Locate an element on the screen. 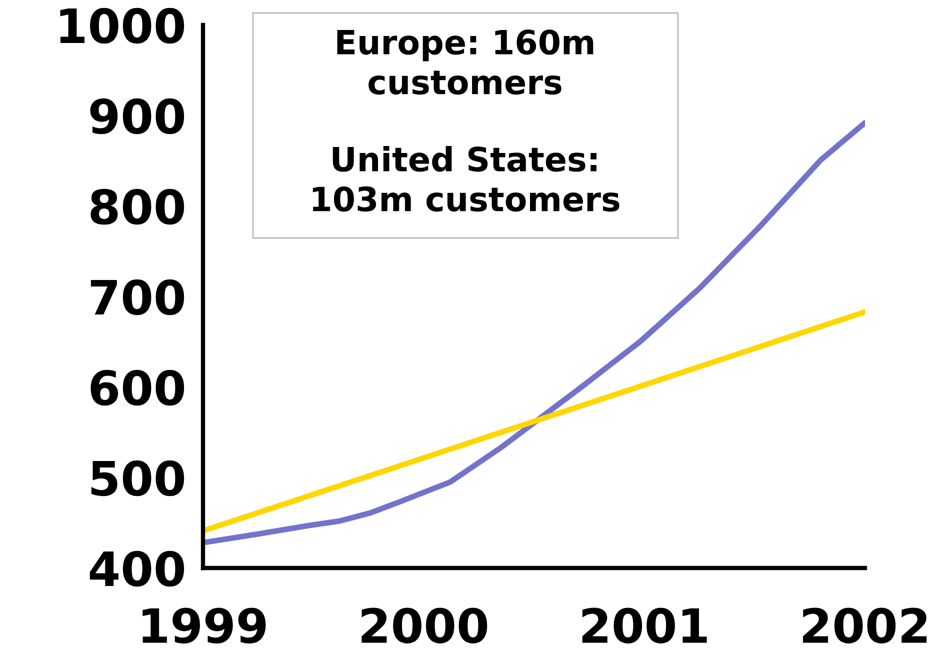 The image size is (942, 667). x-tick-label: 2001 is located at coordinates (644, 626).